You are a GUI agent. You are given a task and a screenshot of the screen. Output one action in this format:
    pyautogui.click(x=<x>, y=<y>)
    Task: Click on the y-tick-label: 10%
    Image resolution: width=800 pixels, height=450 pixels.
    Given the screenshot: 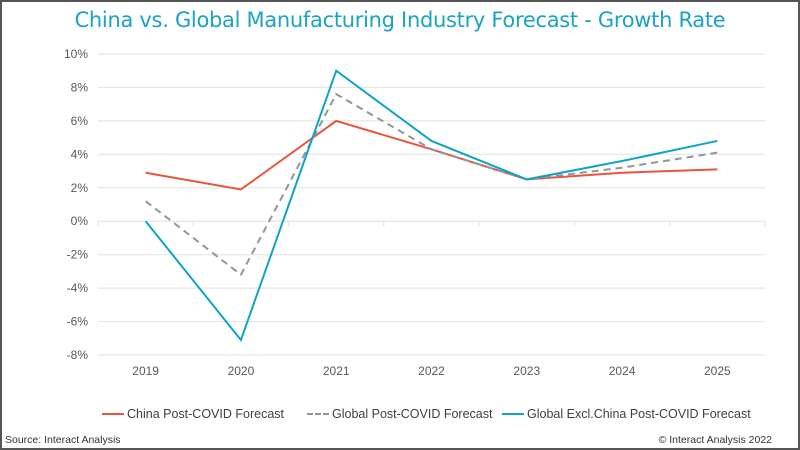 What is the action you would take?
    pyautogui.click(x=76, y=54)
    